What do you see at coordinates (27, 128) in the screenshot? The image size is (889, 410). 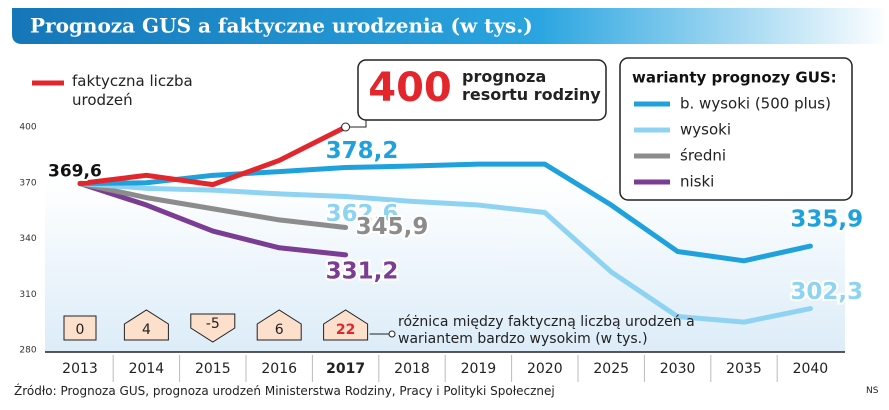 I see `y-tick-label: 400` at bounding box center [27, 128].